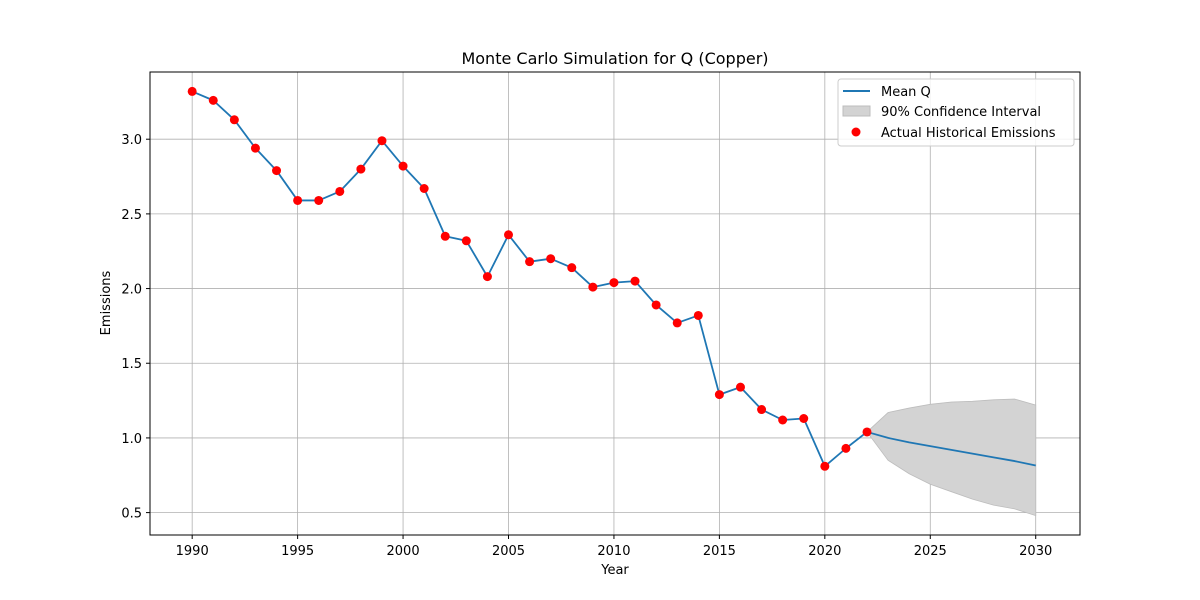  What do you see at coordinates (131, 140) in the screenshot?
I see `y-tick-label: 3.0` at bounding box center [131, 140].